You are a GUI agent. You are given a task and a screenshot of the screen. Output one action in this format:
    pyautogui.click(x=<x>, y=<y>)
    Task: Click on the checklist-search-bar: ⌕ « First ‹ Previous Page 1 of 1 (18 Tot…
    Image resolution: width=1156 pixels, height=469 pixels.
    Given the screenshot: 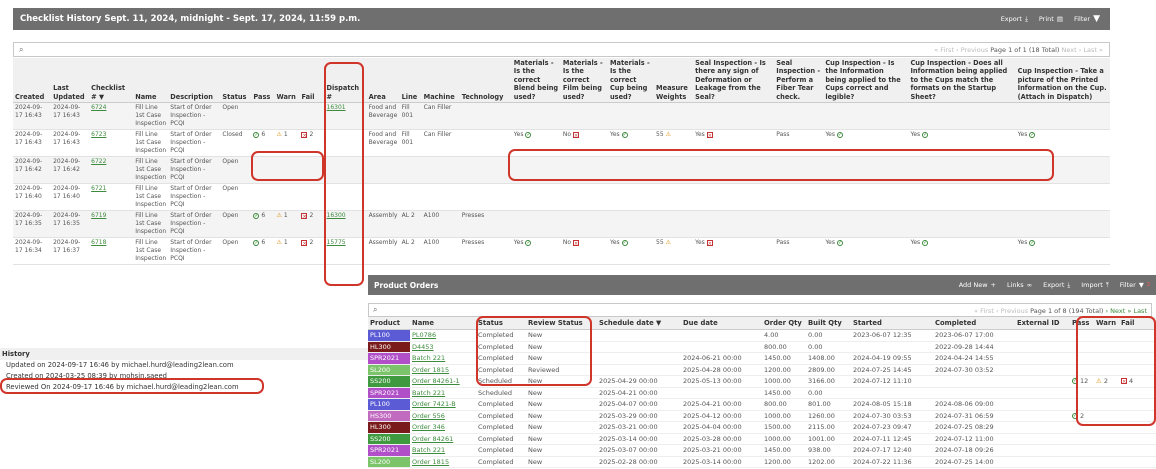 What is the action you would take?
    pyautogui.click(x=561, y=49)
    